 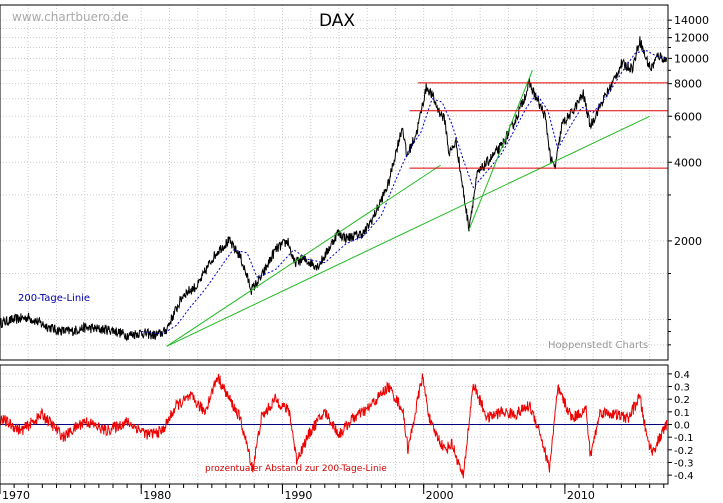 I want to click on osc-y-tick-label: 0.1, so click(x=682, y=413).